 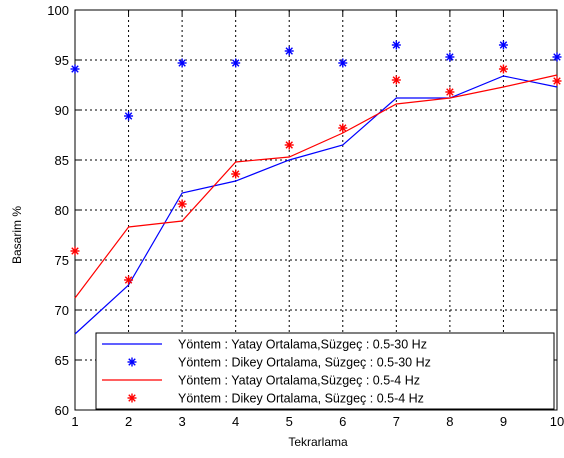 I want to click on y-tick-label: 90, so click(x=62, y=110).